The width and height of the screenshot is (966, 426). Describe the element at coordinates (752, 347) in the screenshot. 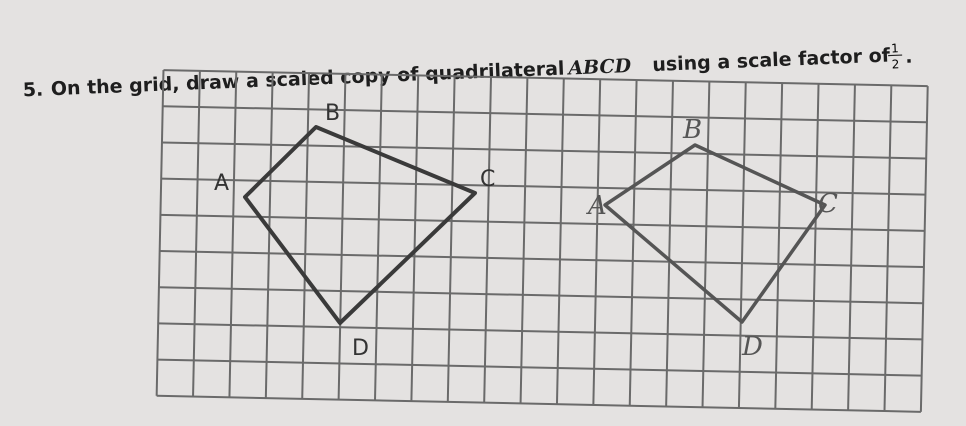

I see `handwritten-label: D` at that location.